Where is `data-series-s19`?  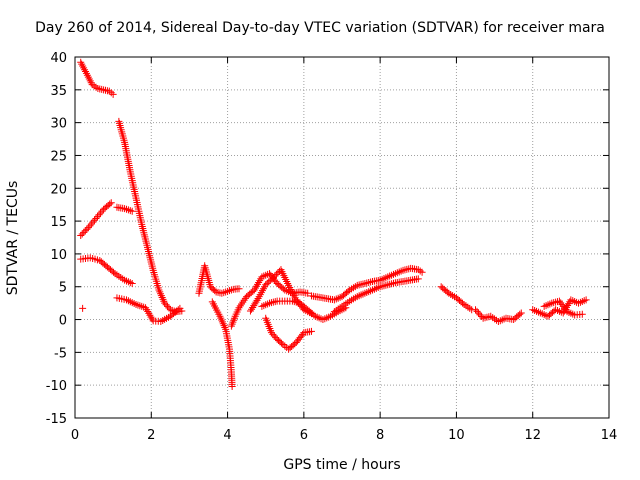
data-series-s19 is located at coordinates (563, 308).